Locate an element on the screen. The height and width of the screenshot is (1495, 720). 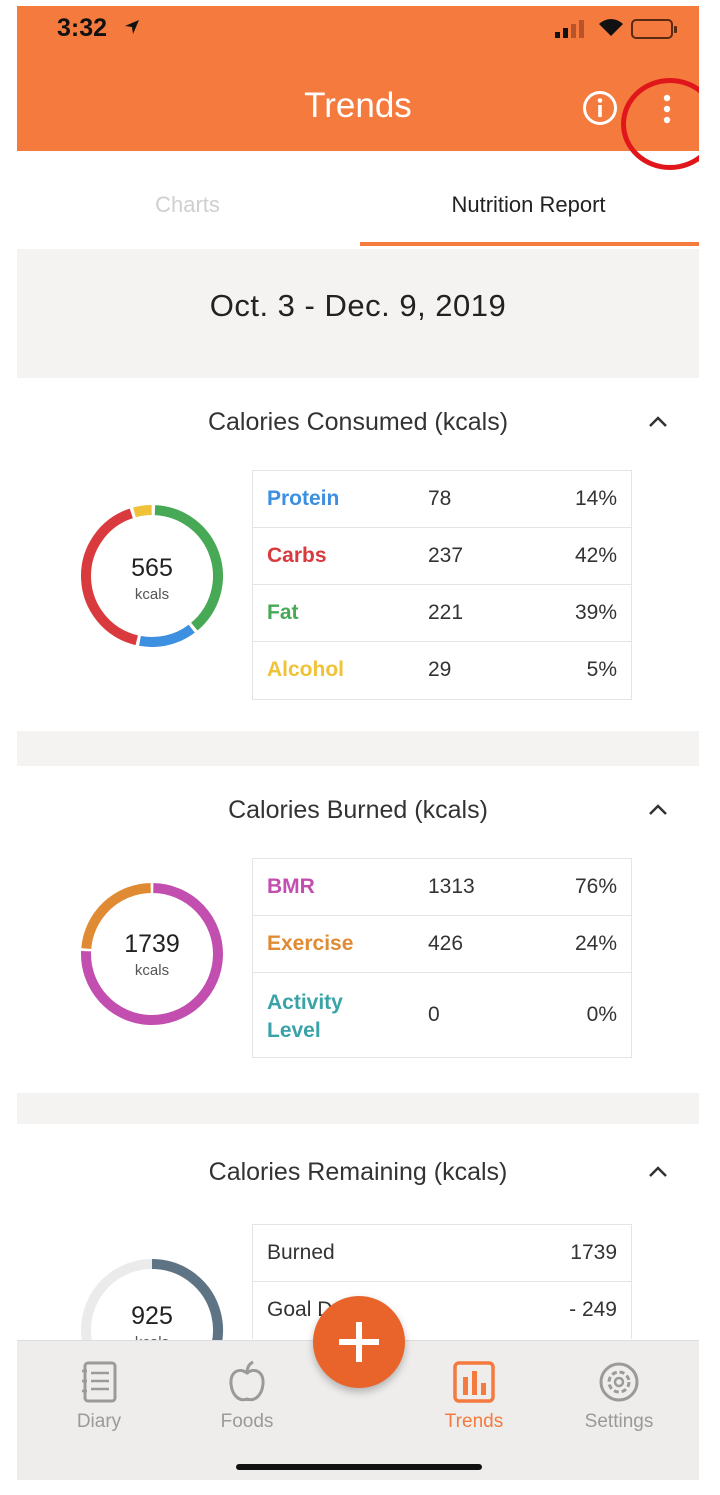
donut-segment-carbs is located at coordinates (109, 577).